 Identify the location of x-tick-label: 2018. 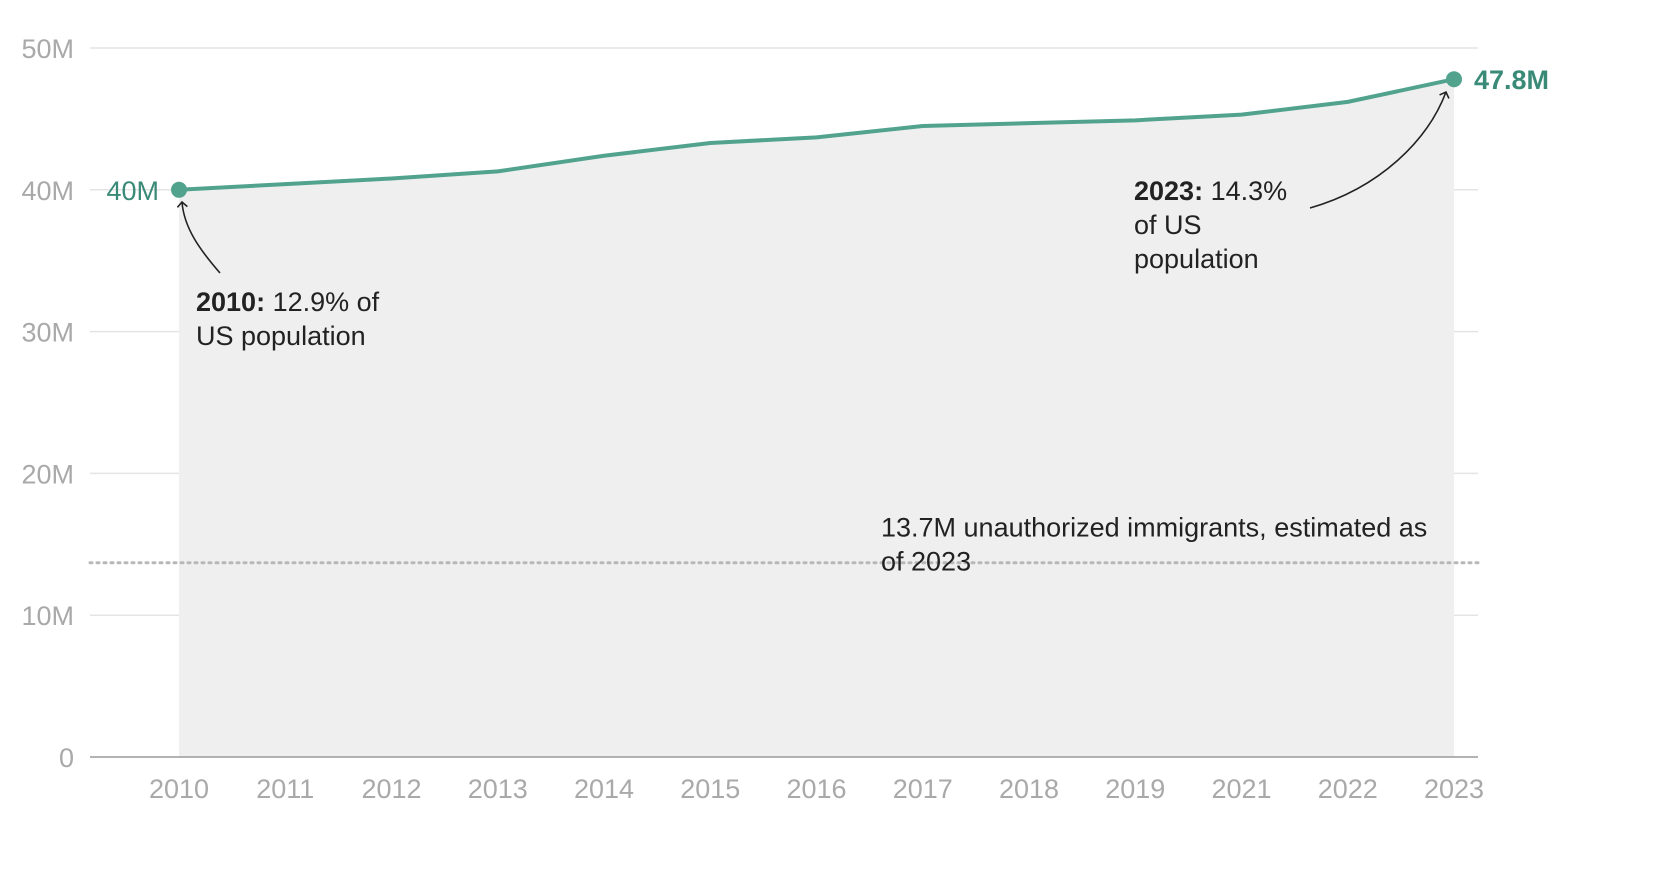
(1029, 789).